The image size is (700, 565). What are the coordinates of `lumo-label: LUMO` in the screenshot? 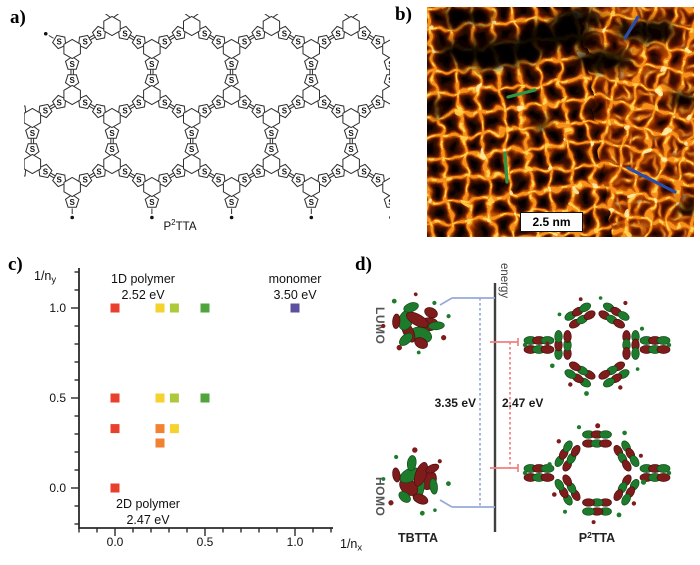 It's located at (380, 325).